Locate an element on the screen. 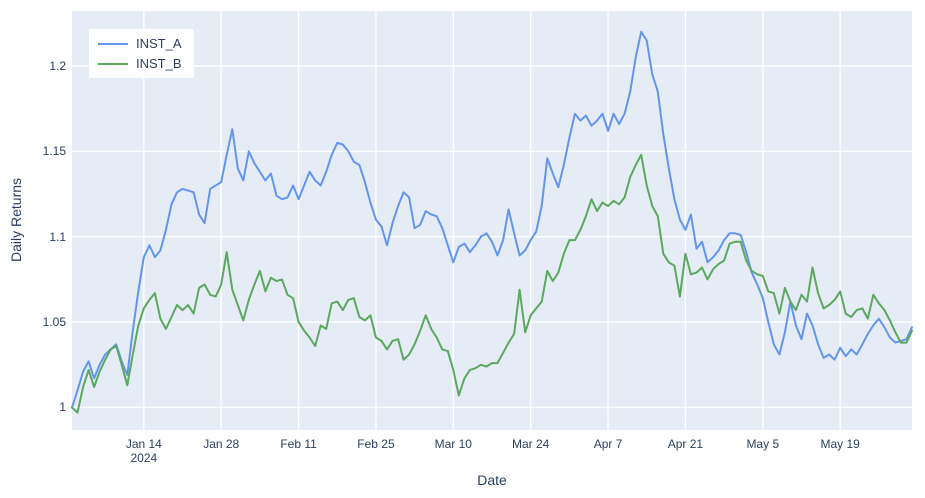  legend-label: INST_B is located at coordinates (159, 63).